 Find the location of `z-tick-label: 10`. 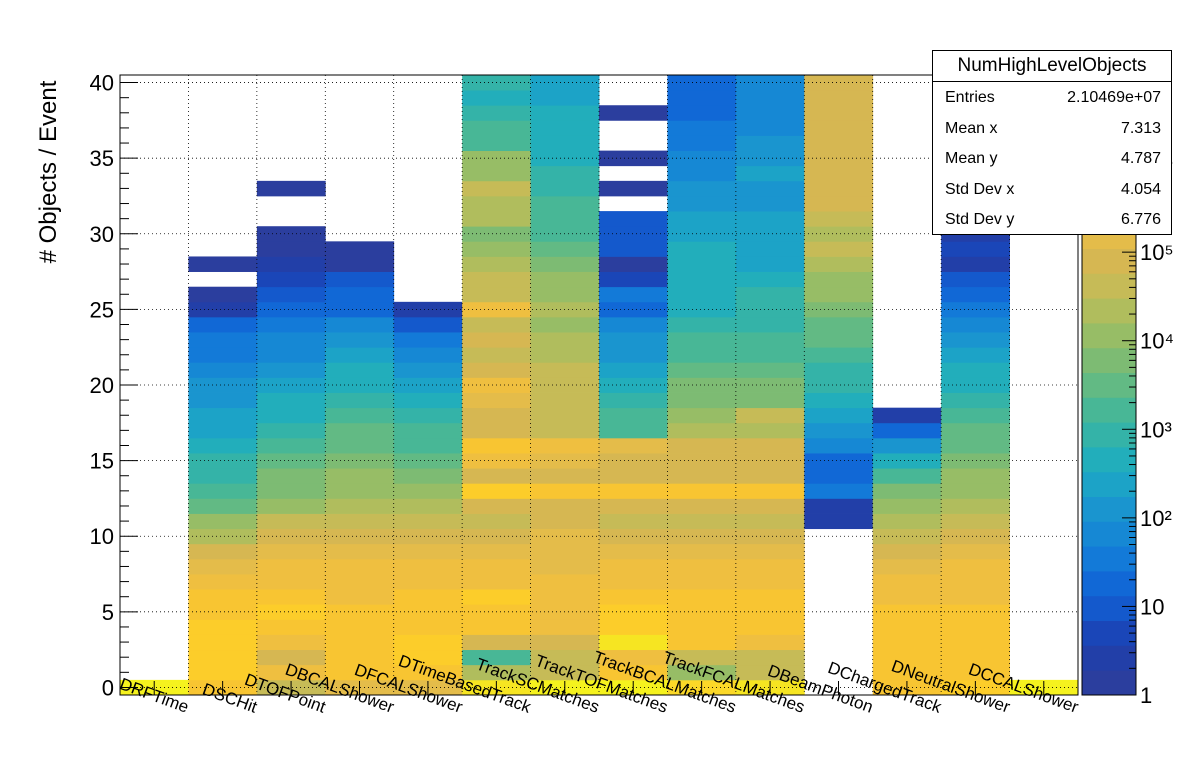

z-tick-label: 10 is located at coordinates (1152, 606).